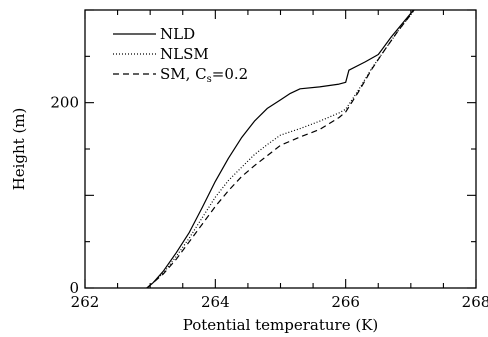 This screenshot has width=488, height=337. What do you see at coordinates (74, 288) in the screenshot?
I see `y-tick-label: 0` at bounding box center [74, 288].